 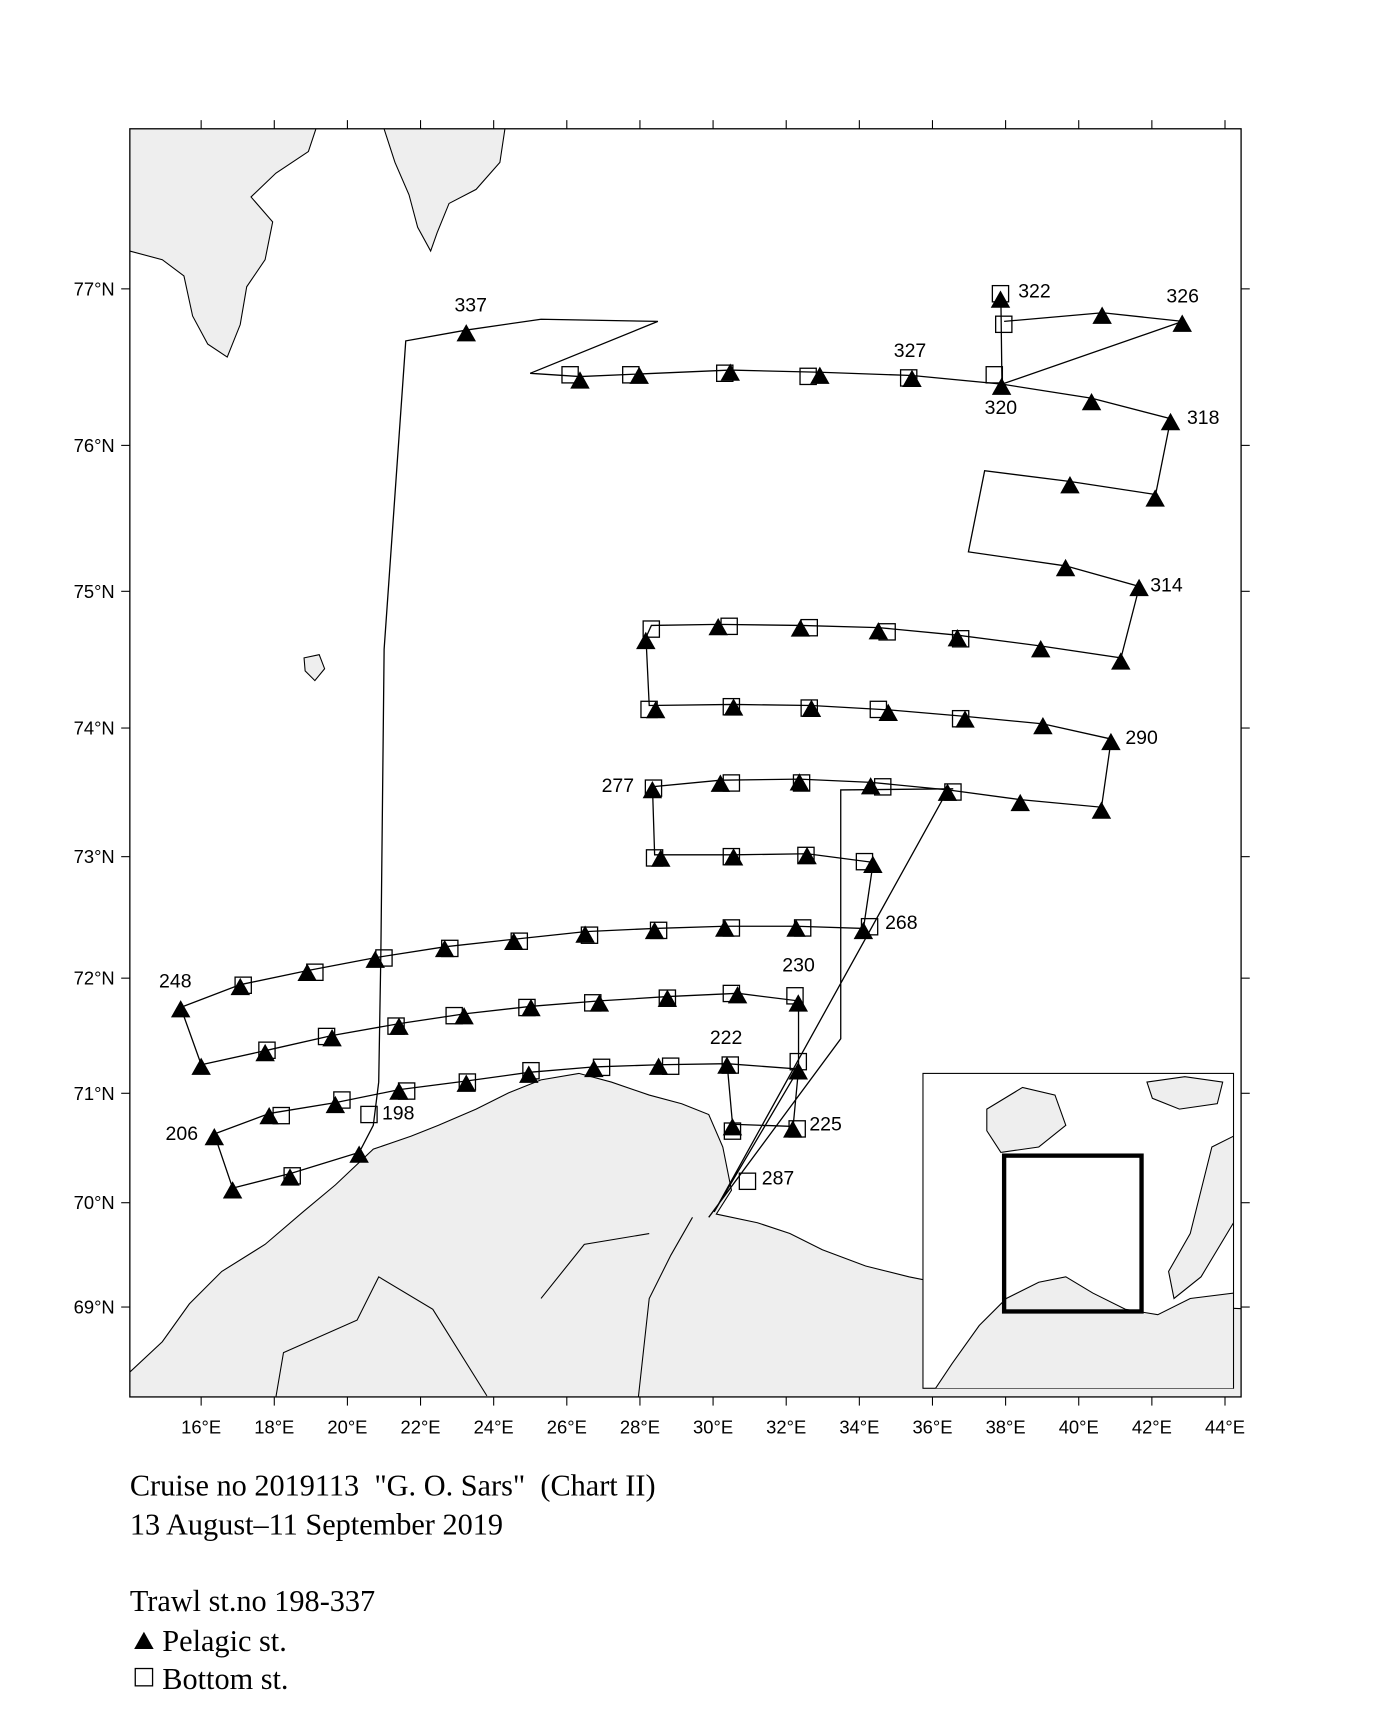 What do you see at coordinates (1079, 1427) in the screenshot?
I see `x-tick-label: 40°E` at bounding box center [1079, 1427].